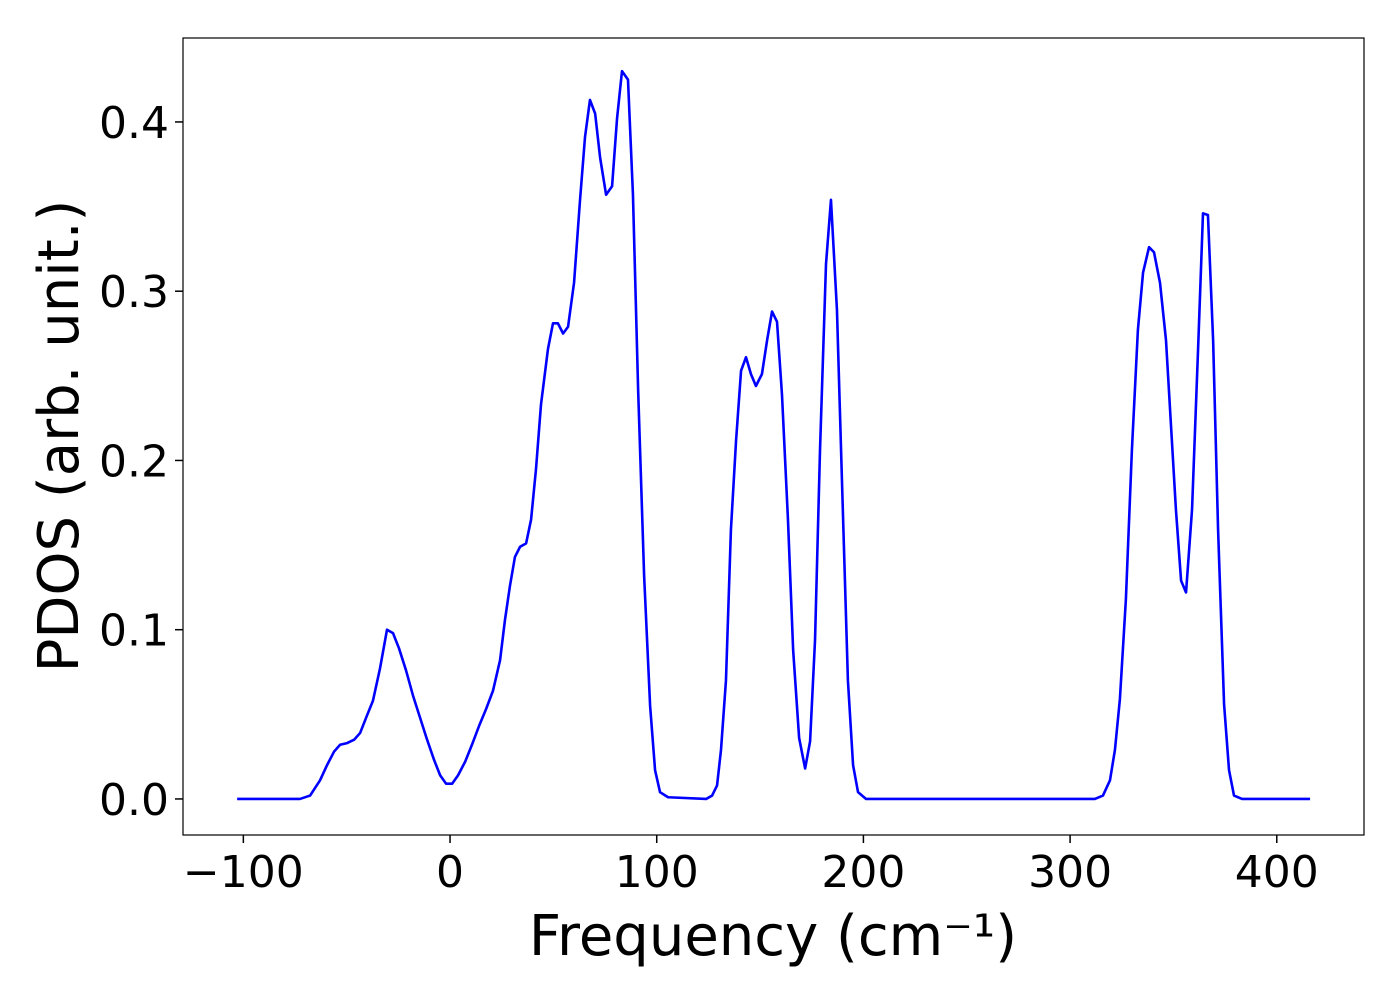  What do you see at coordinates (773, 936) in the screenshot?
I see `x-axis-label: Frequency (cm⁻¹)` at bounding box center [773, 936].